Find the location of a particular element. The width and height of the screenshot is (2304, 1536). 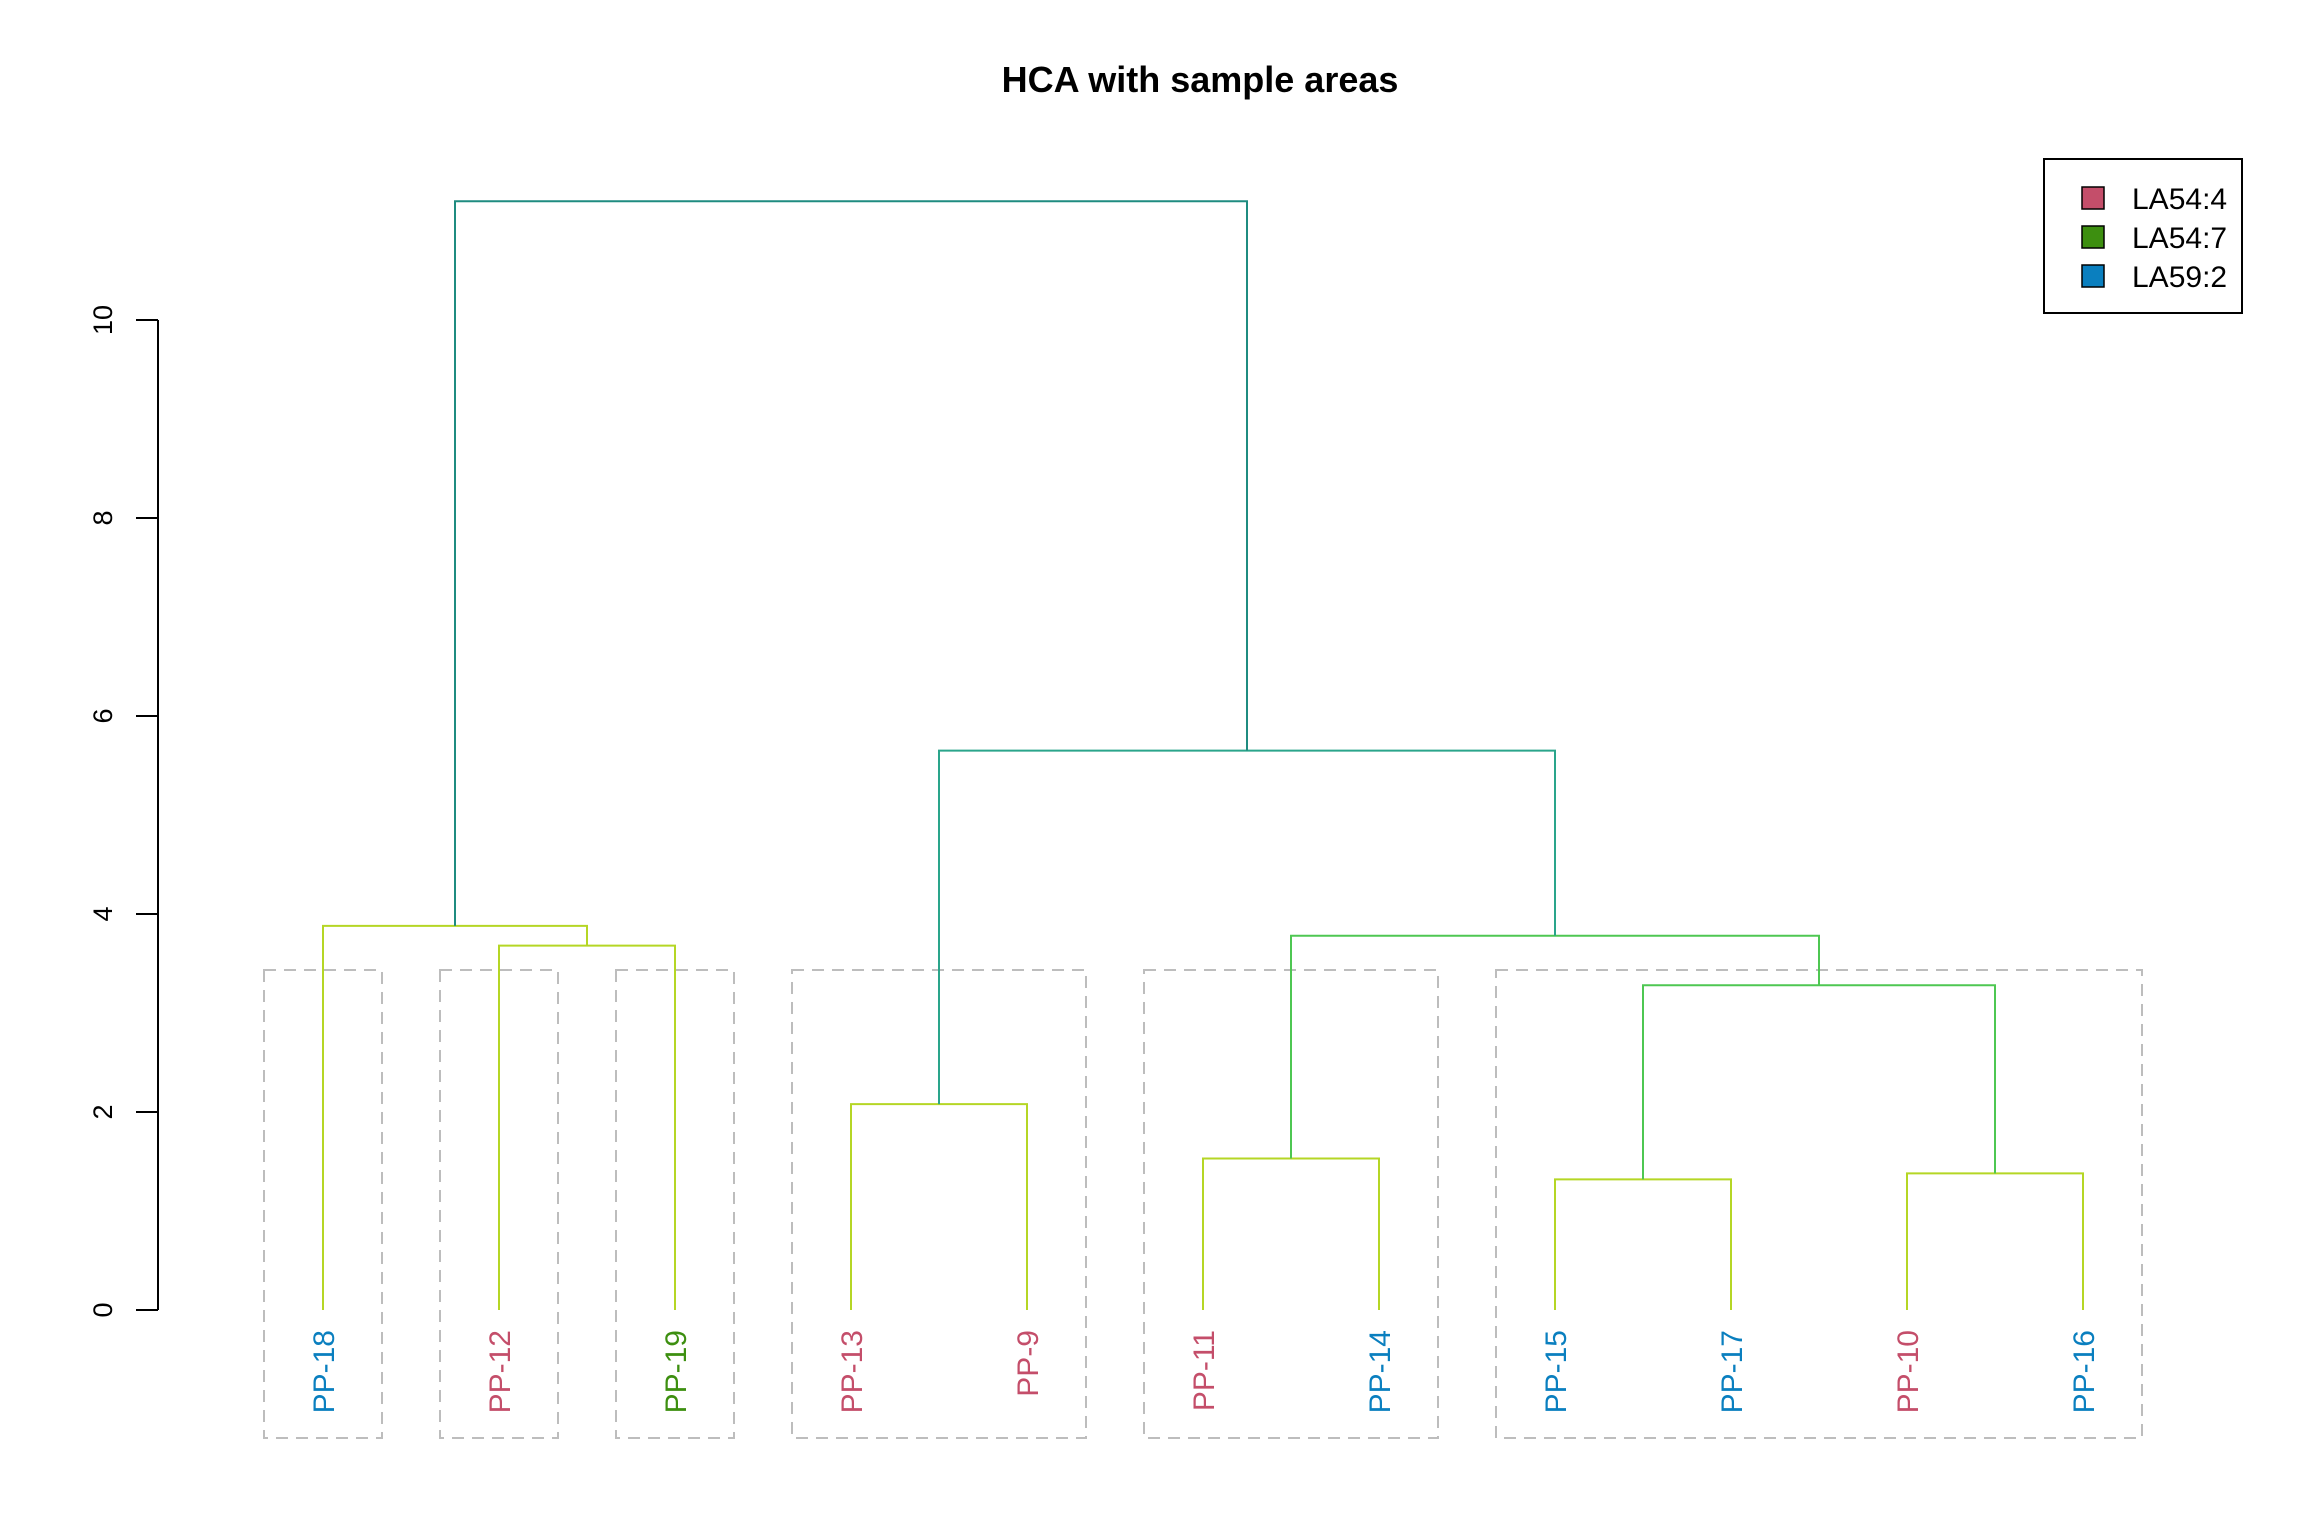

chart-title: HCA with sample areas is located at coordinates (1200, 79).